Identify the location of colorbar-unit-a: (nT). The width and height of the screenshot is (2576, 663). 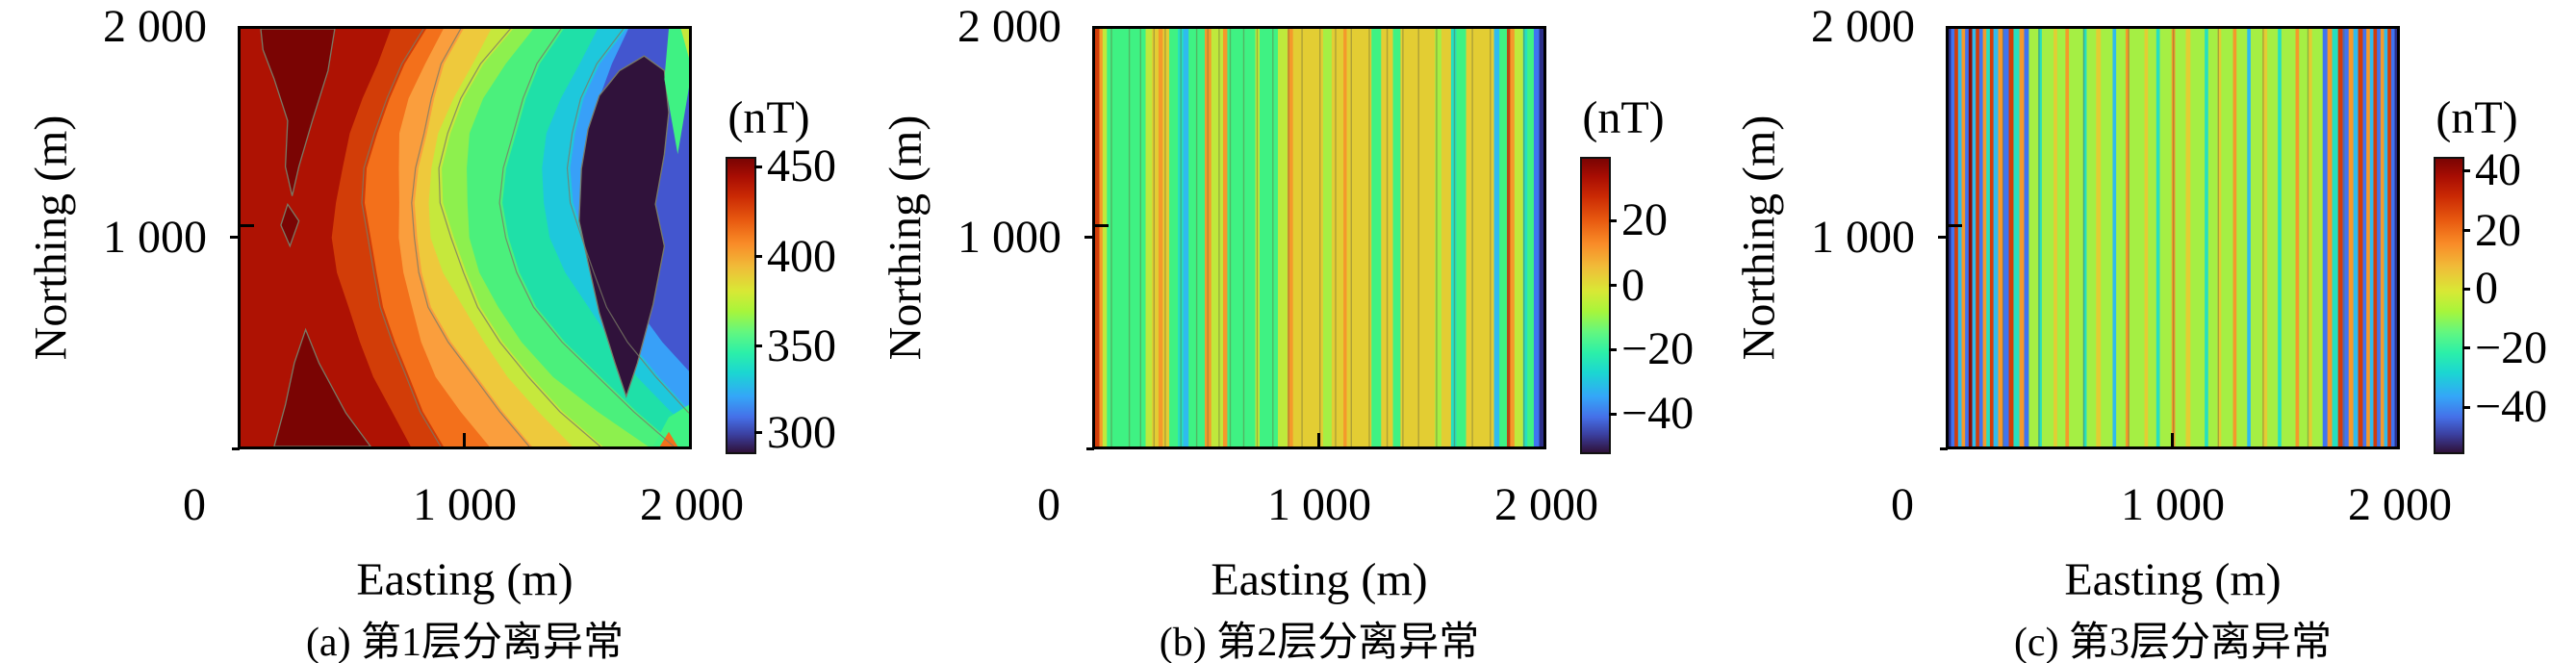
(768, 118).